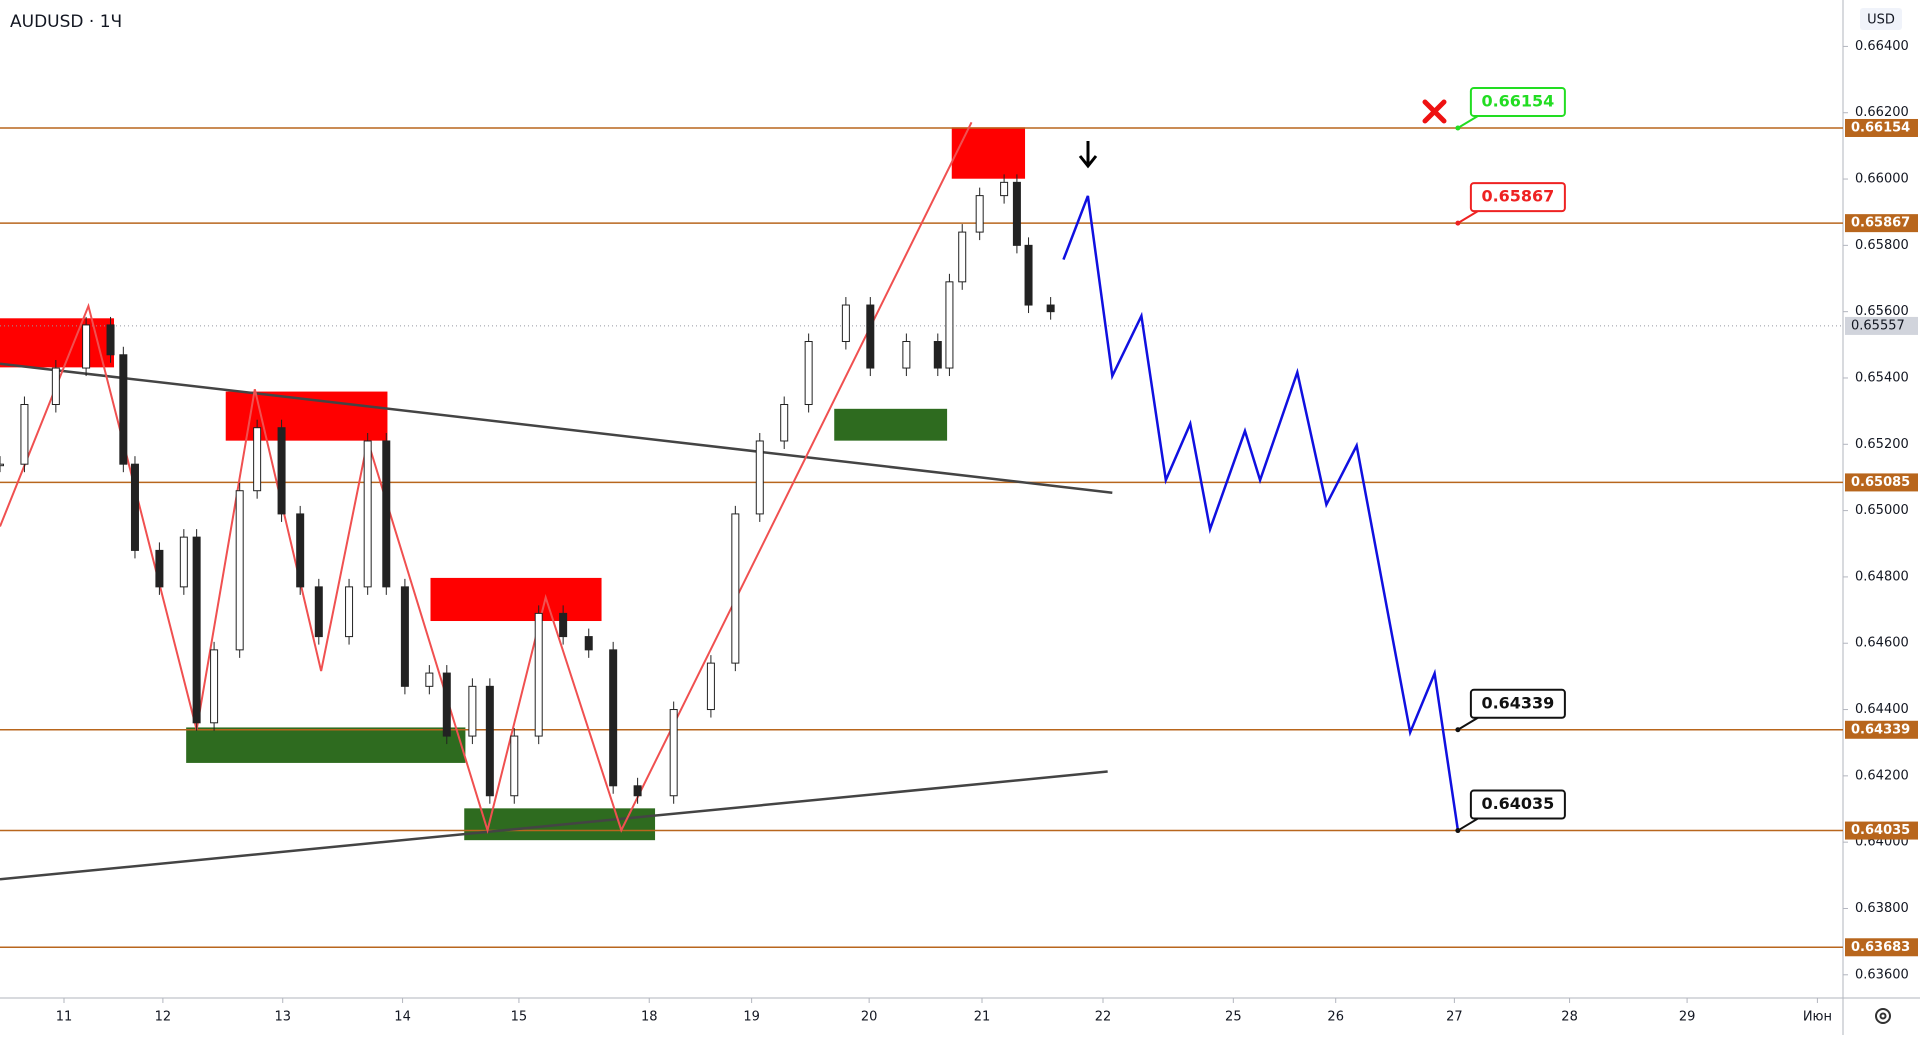 The image size is (1920, 1039). I want to click on level-label: 0.65085, so click(1880, 482).